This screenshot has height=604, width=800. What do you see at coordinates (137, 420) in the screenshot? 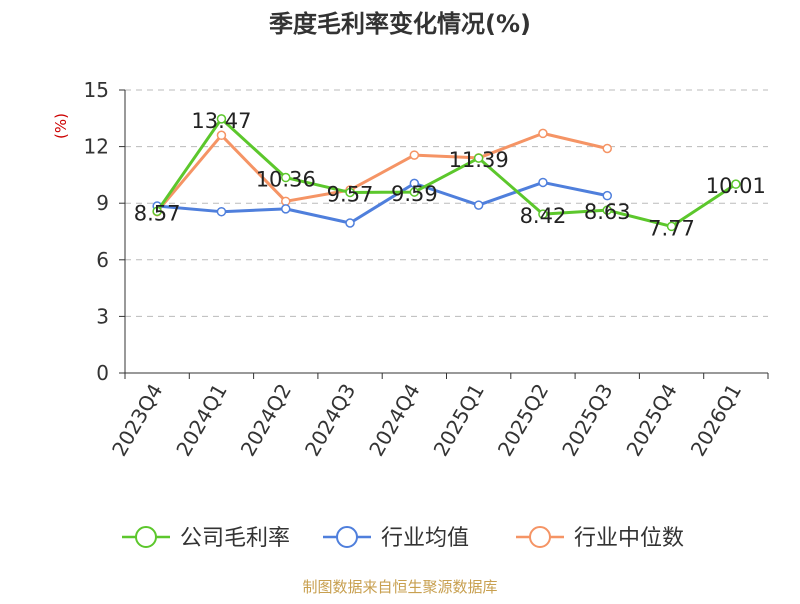
I see `x-tick-label: 2023Q4` at bounding box center [137, 420].